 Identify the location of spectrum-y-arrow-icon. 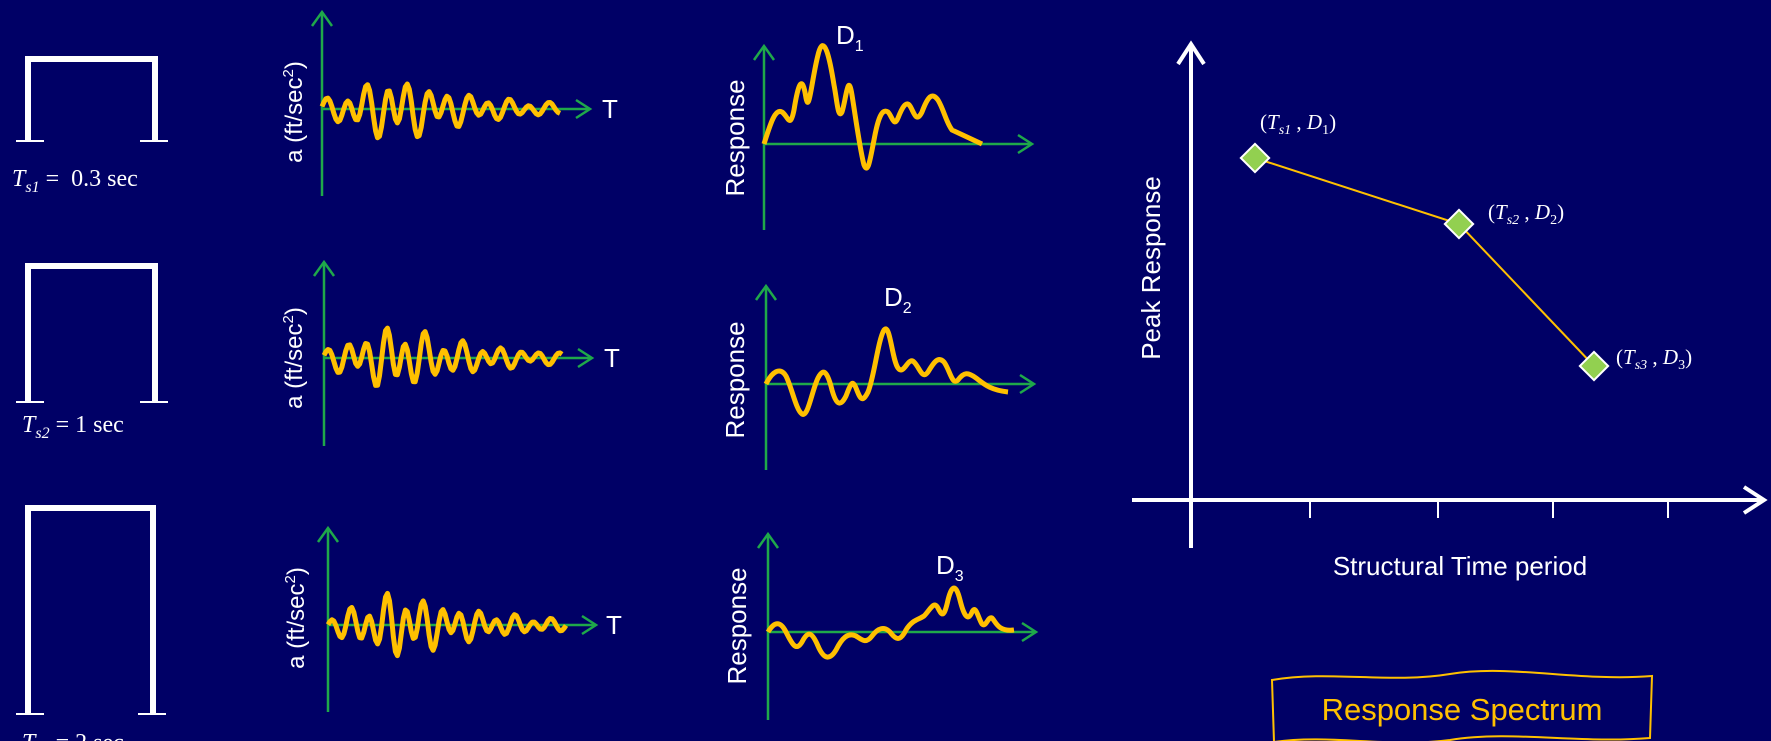
(1191, 53).